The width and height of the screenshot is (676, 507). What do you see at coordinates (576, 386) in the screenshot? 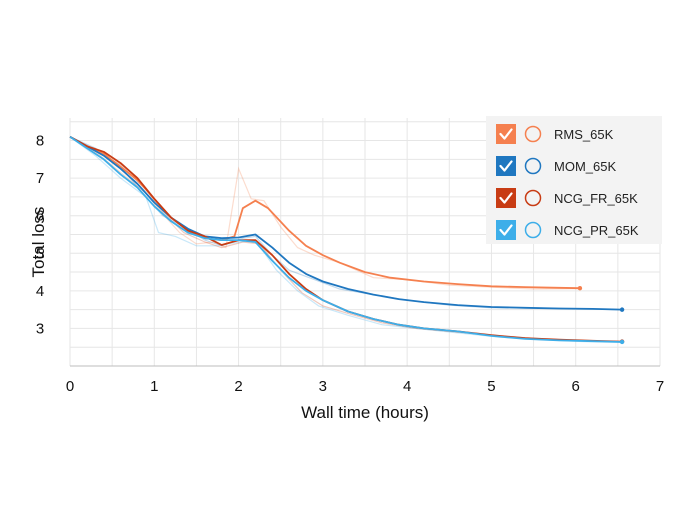
I see `x-tick-label: 6` at bounding box center [576, 386].